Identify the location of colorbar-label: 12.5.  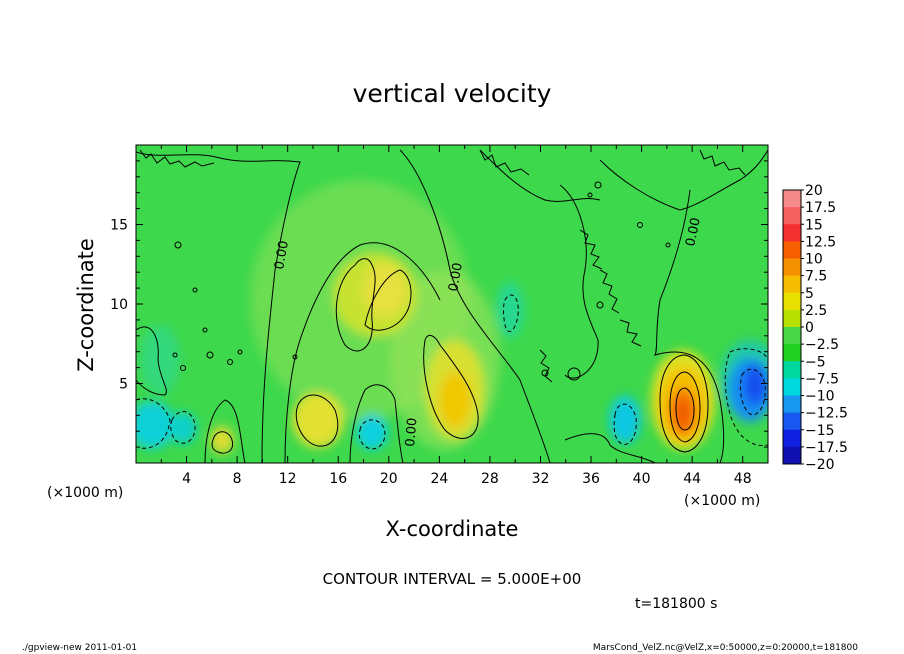
(820, 242).